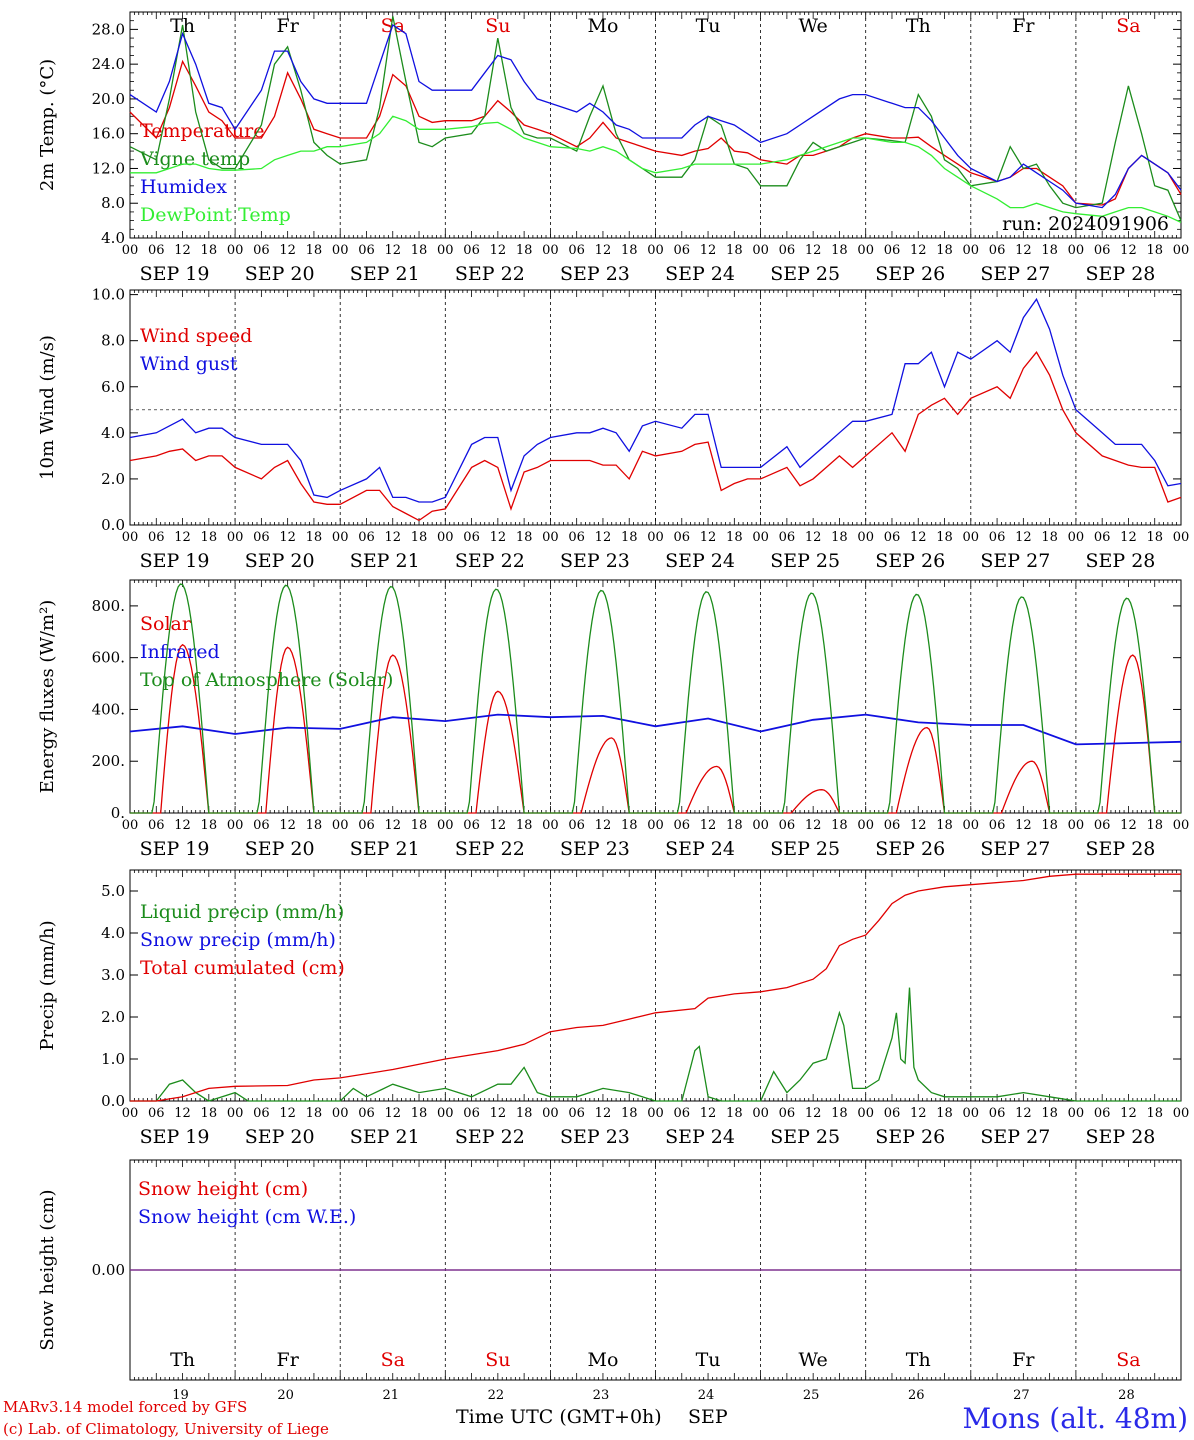 This screenshot has height=1440, width=1194. I want to click on day-number: 19, so click(180, 1395).